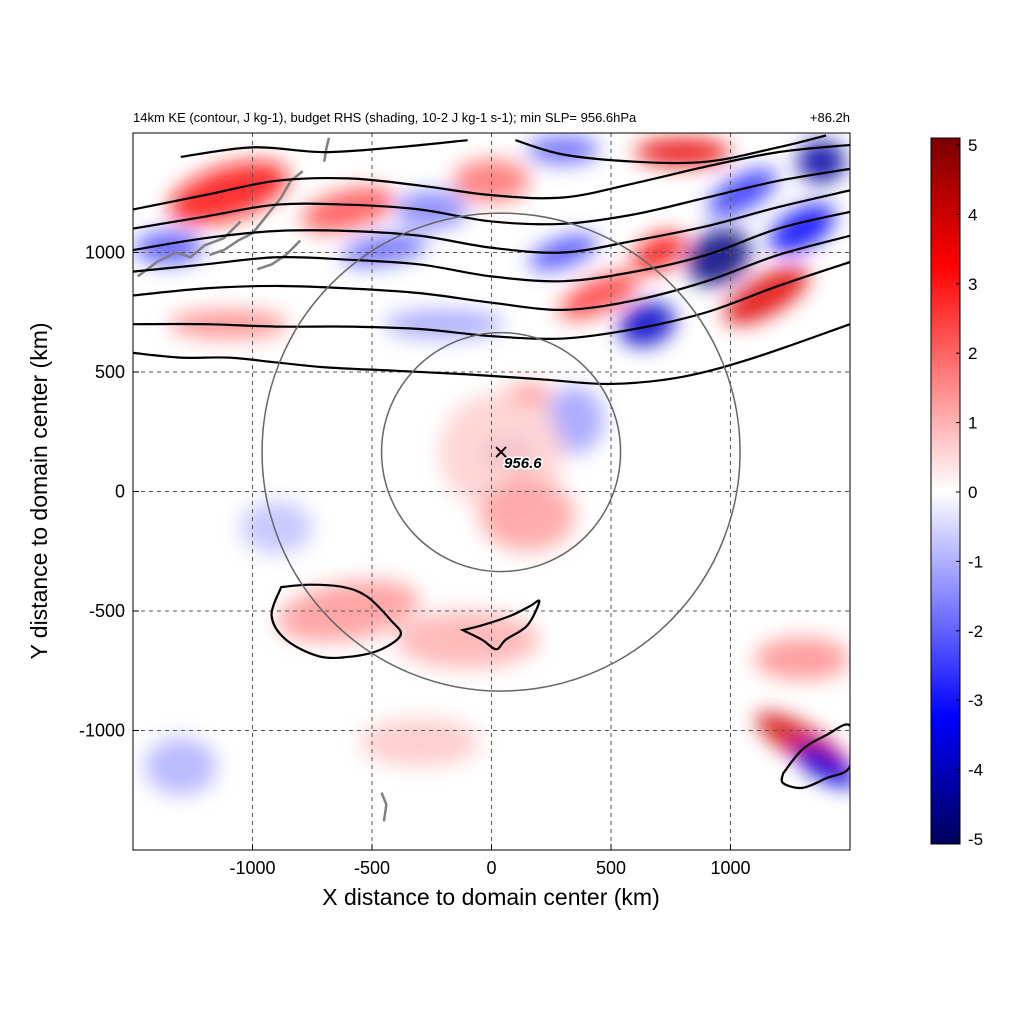 The width and height of the screenshot is (1024, 1024). I want to click on colorbar-tick-label: -4, so click(975, 770).